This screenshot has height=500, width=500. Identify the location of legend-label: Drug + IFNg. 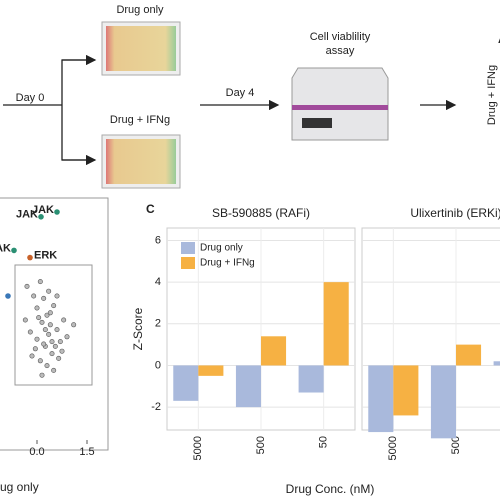
(227, 263).